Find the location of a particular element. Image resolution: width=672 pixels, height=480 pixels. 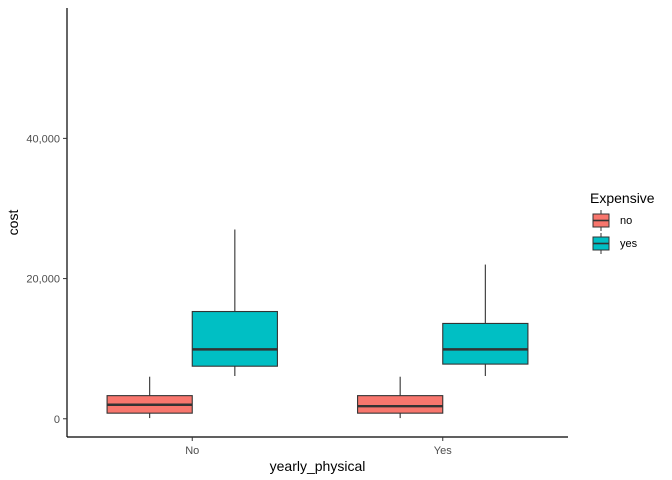

y-axis-title: cost is located at coordinates (13, 223).